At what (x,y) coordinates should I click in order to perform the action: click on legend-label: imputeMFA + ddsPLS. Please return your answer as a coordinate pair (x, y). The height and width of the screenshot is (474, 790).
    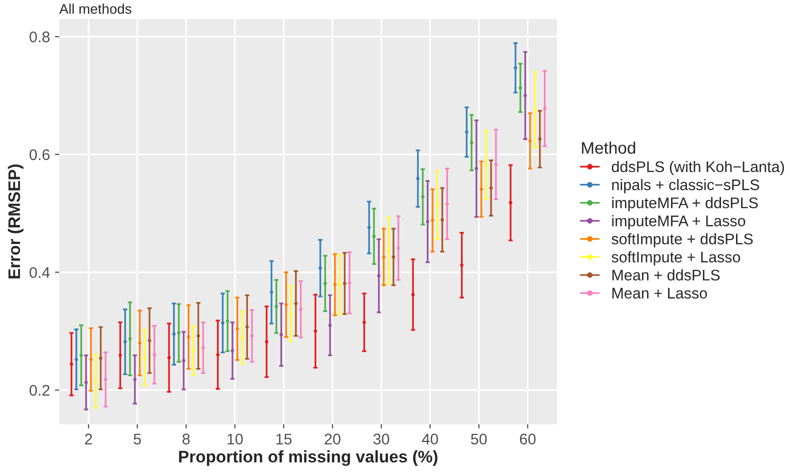
    Looking at the image, I should click on (685, 204).